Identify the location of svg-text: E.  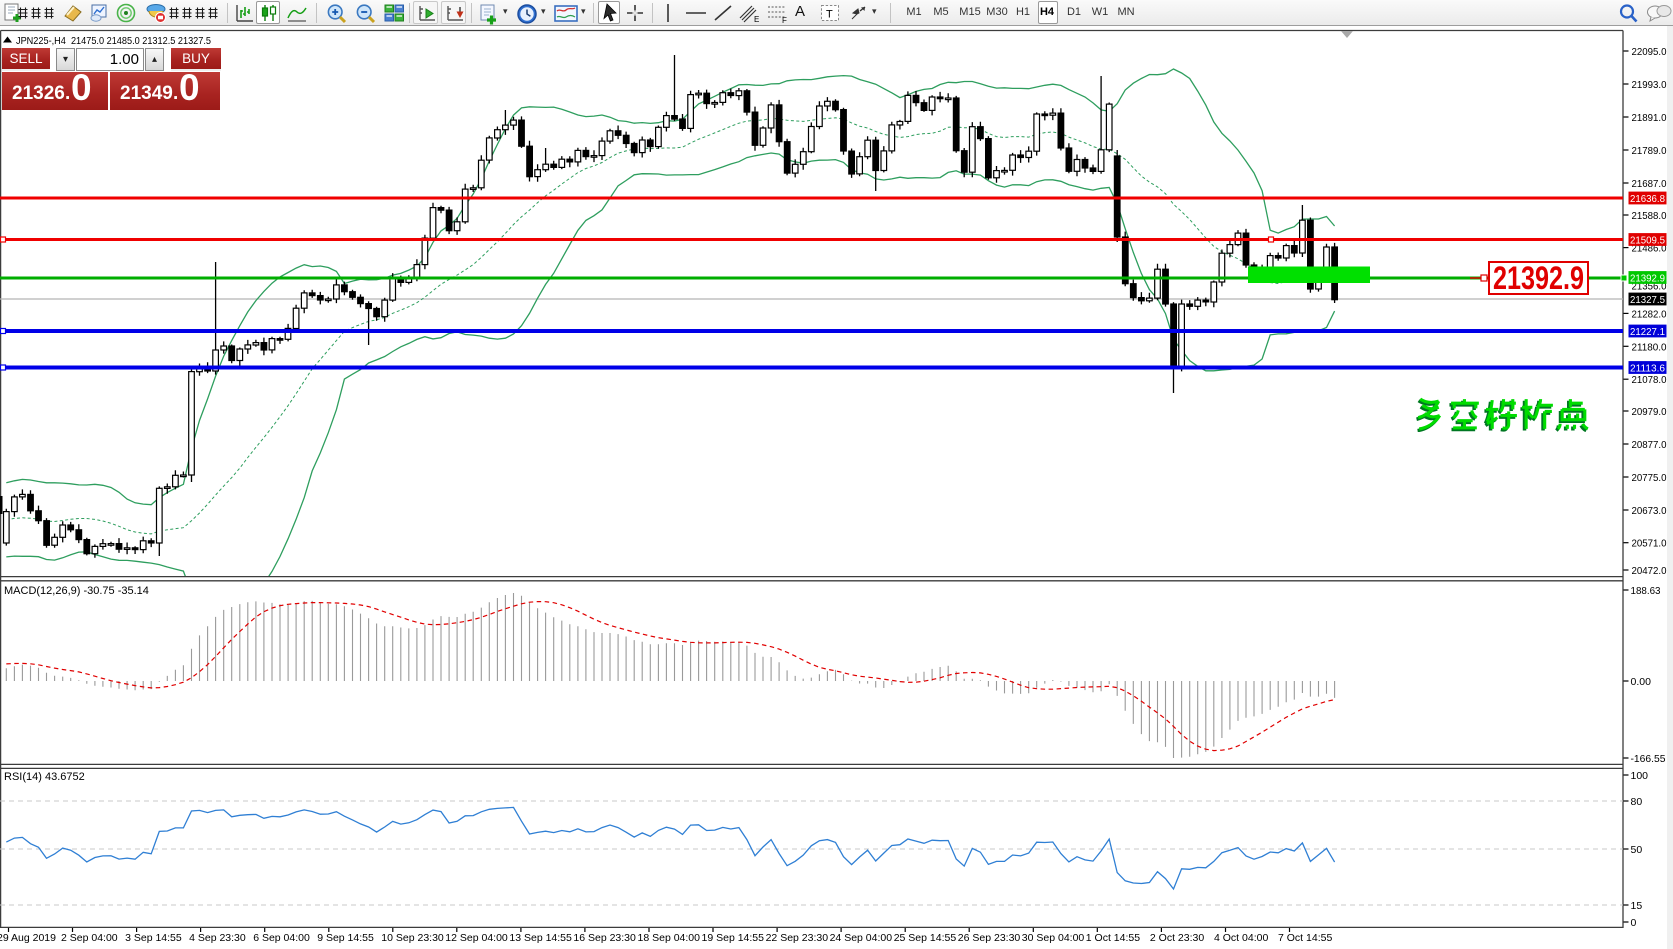
(756, 19).